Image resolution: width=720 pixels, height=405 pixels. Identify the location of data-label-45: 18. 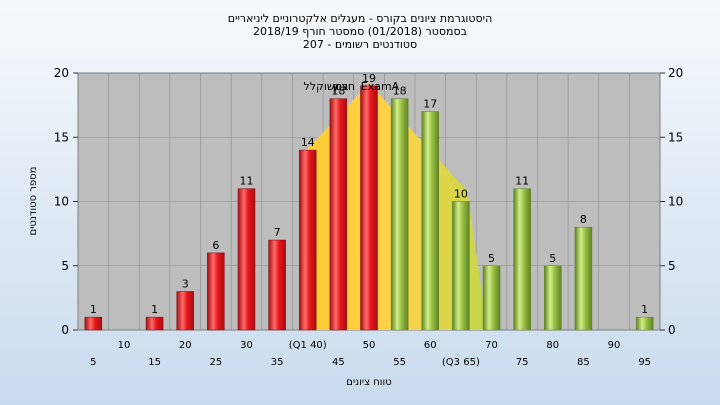
(338, 91).